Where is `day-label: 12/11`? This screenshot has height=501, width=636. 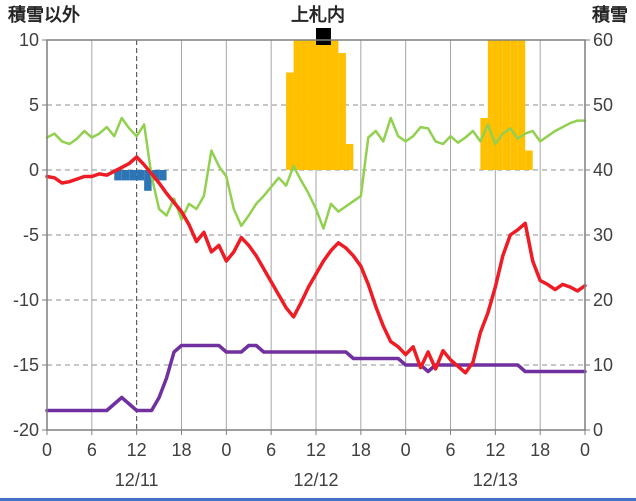
day-label: 12/11 is located at coordinates (137, 480).